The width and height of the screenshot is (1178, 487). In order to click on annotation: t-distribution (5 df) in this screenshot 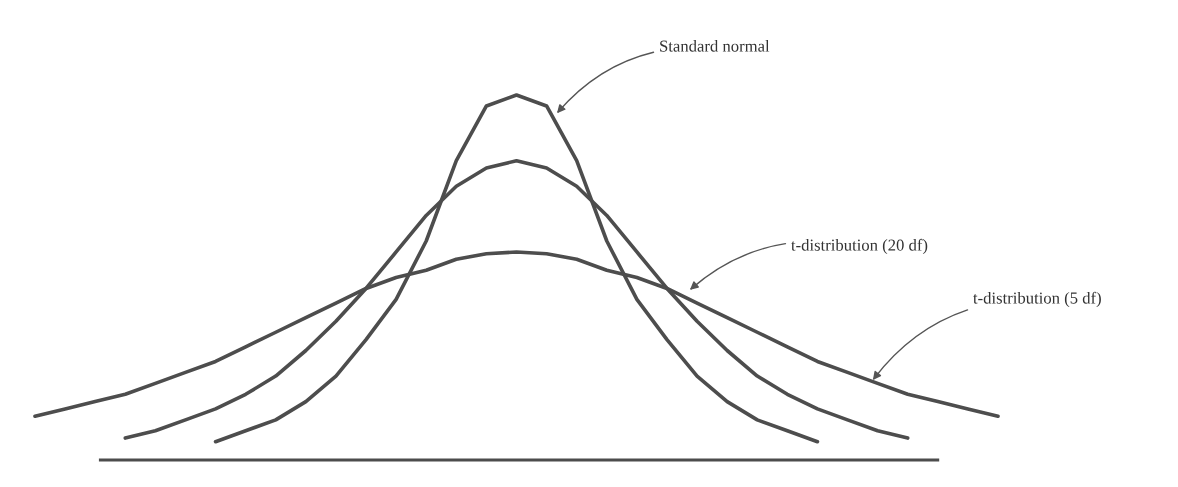, I will do `click(1037, 299)`.